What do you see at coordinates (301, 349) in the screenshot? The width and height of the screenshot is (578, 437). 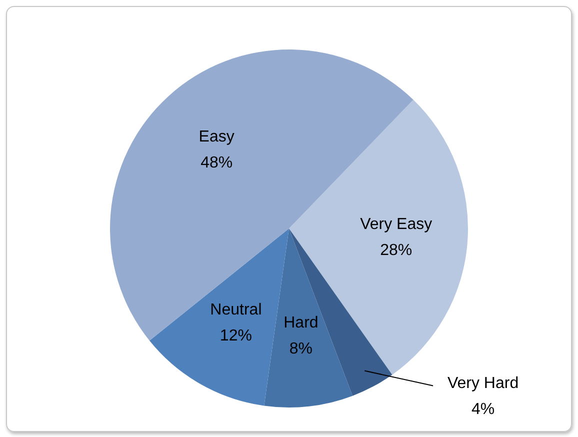 I see `data-label: 8%` at bounding box center [301, 349].